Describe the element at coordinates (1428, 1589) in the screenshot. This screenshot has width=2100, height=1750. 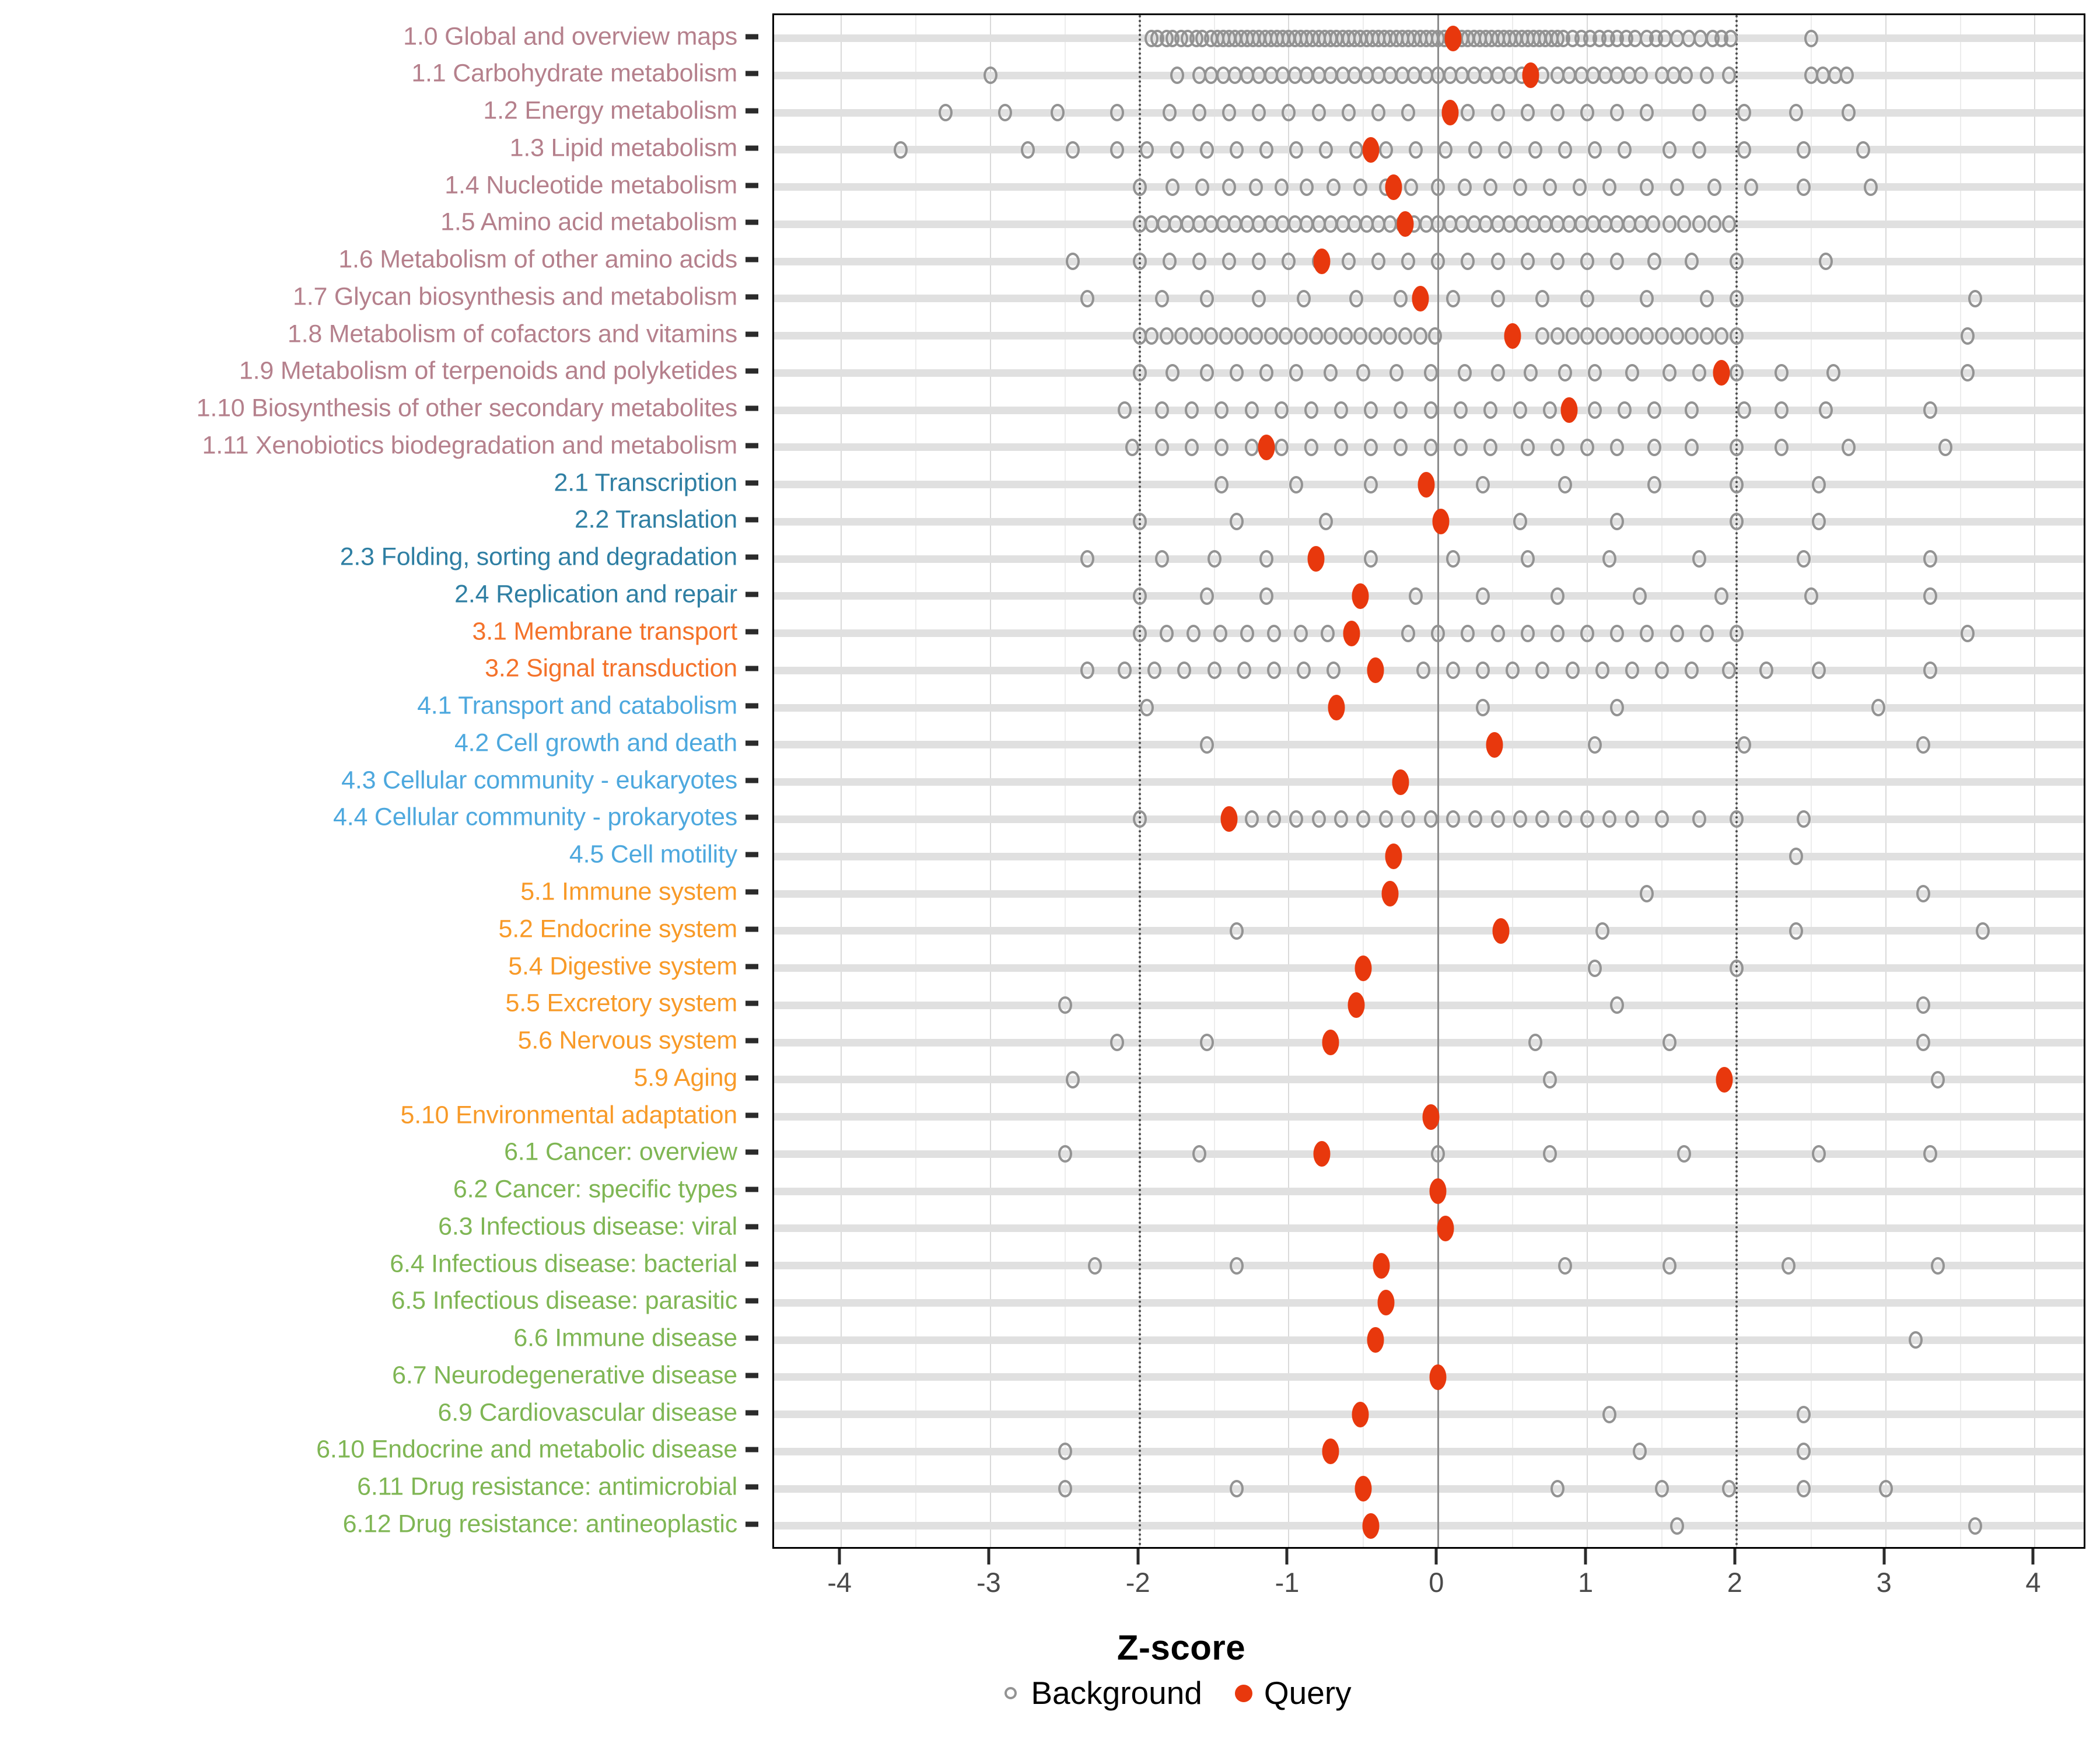
I see `x-axis: -4 -3 -2 -1 0 1 2 3 4` at that location.